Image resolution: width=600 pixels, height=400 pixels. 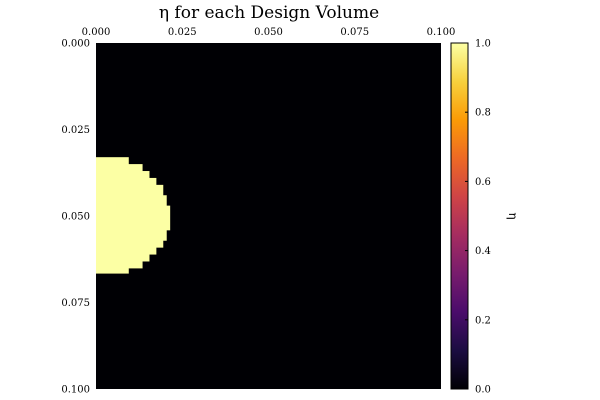 I want to click on colorbar-label: η, so click(x=513, y=215).